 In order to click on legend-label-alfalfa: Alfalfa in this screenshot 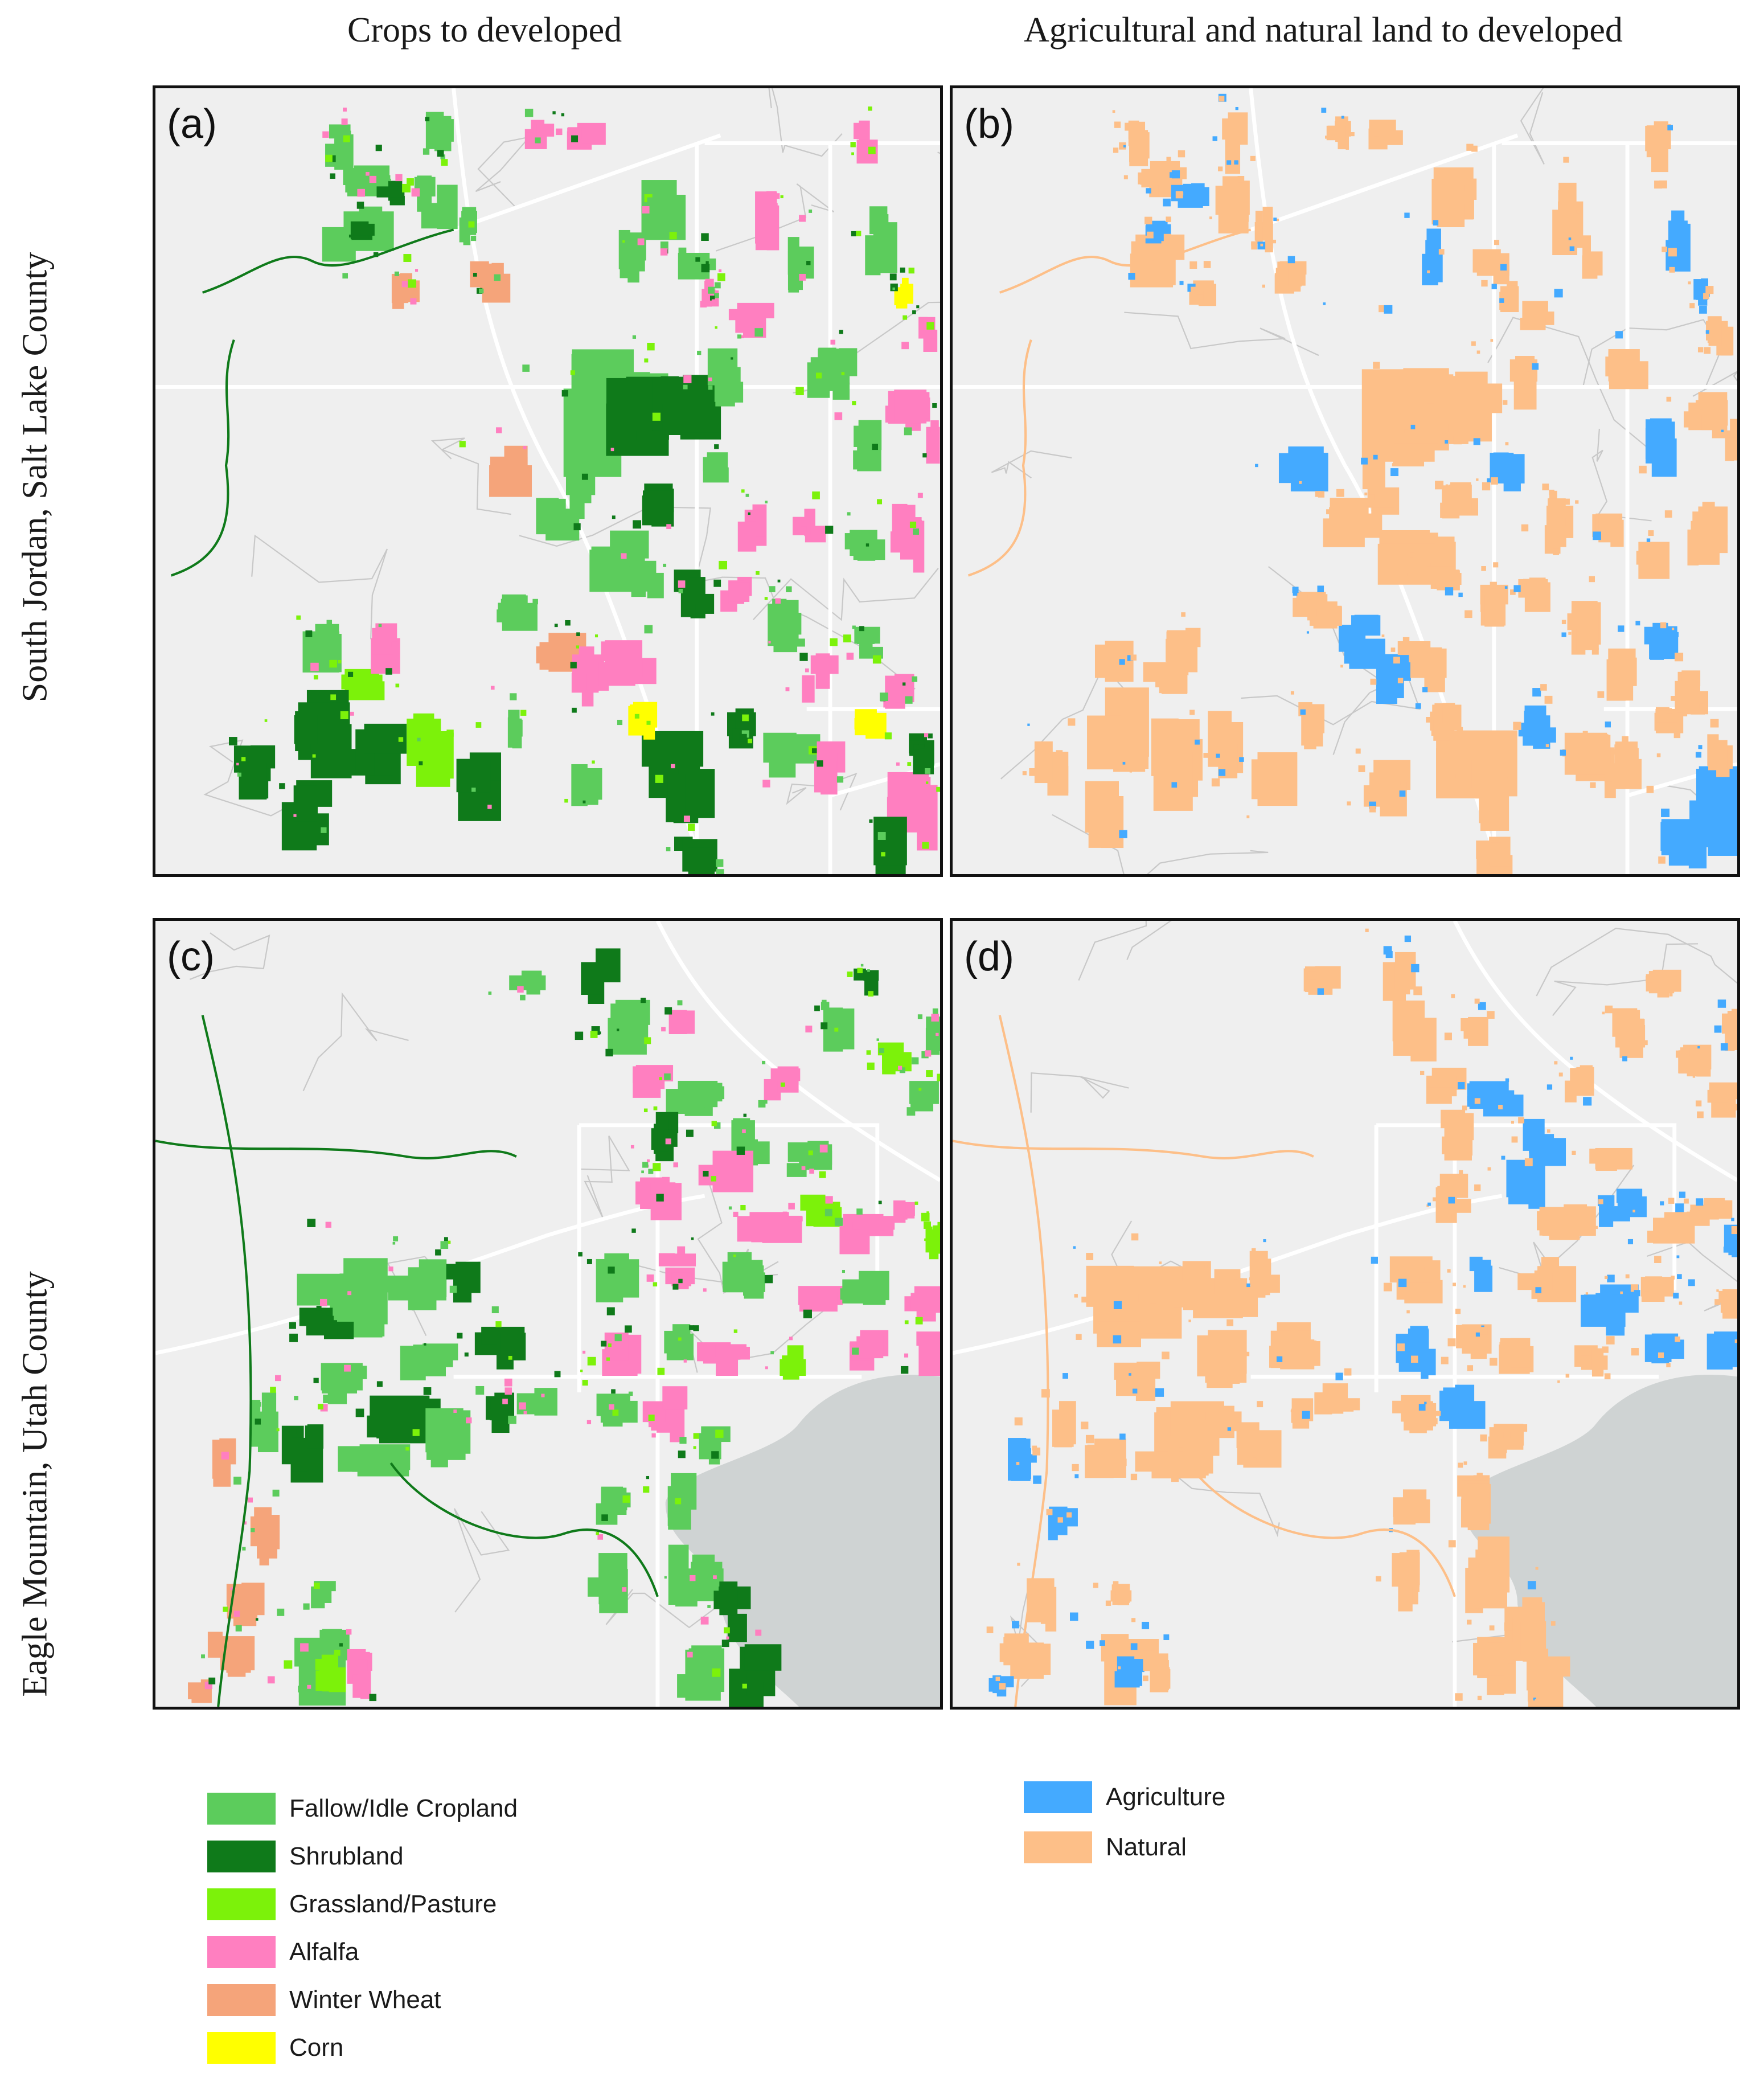, I will do `click(324, 1952)`.